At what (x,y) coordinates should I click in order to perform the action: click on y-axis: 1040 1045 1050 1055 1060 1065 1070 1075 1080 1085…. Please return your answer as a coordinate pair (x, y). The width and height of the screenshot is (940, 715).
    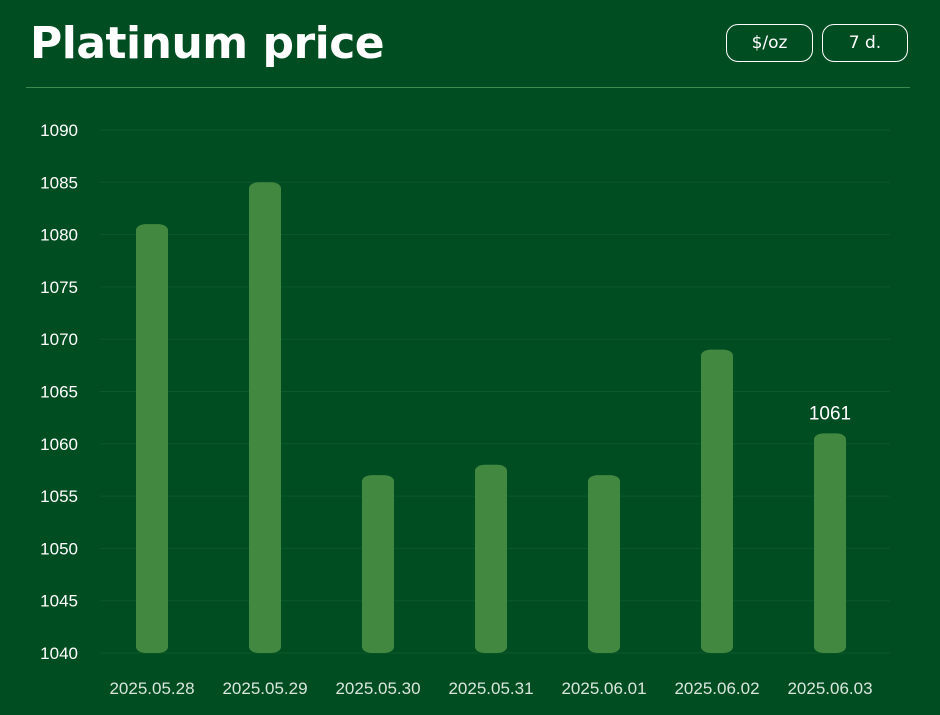
    Looking at the image, I should click on (59, 392).